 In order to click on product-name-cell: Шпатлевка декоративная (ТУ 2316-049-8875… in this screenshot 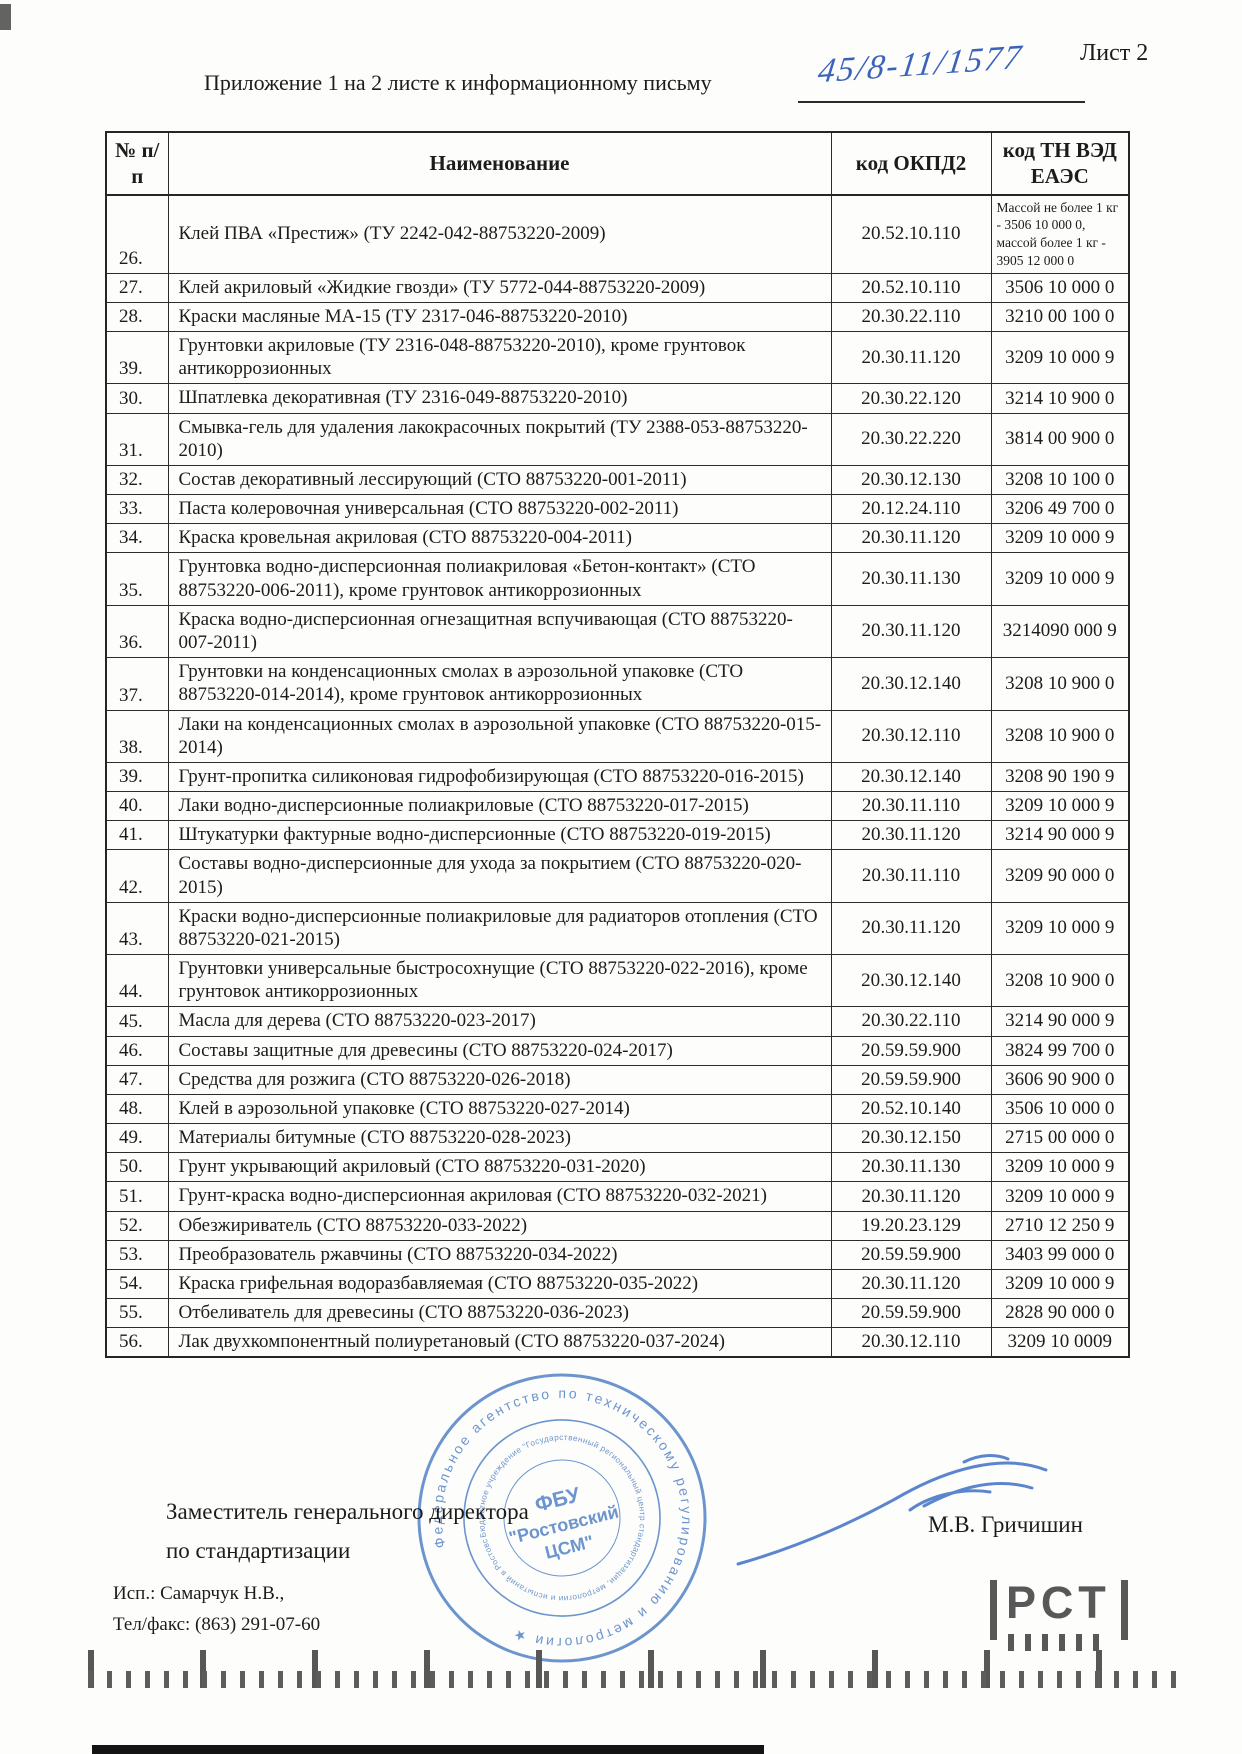, I will do `click(499, 398)`.